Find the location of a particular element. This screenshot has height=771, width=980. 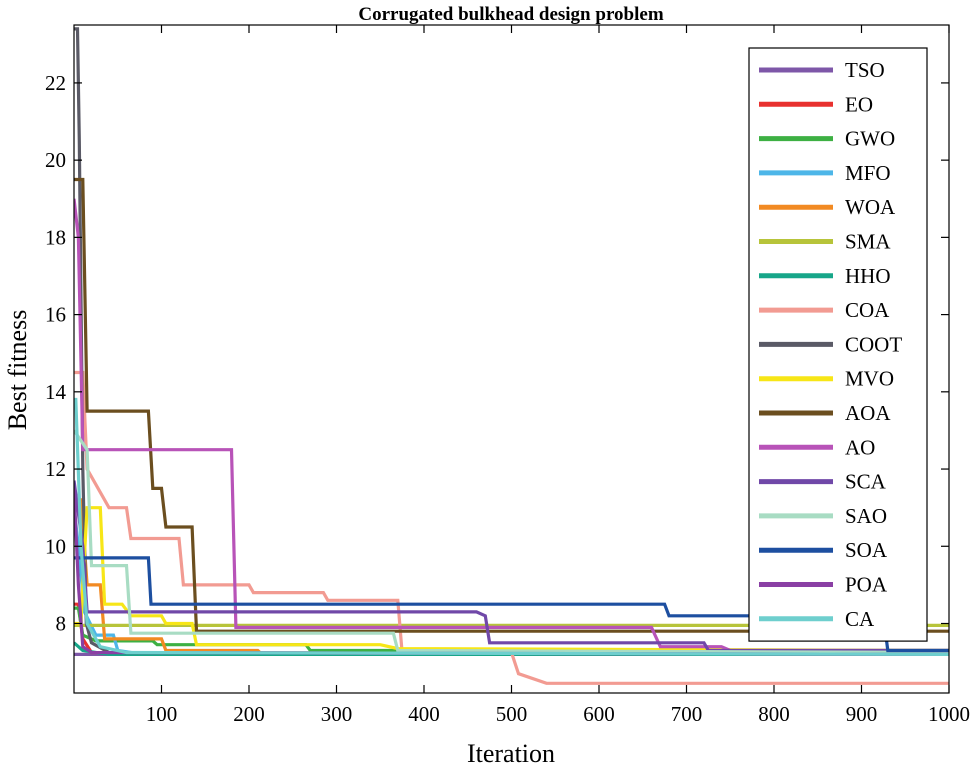

legend-label-ao: AO is located at coordinates (860, 447).